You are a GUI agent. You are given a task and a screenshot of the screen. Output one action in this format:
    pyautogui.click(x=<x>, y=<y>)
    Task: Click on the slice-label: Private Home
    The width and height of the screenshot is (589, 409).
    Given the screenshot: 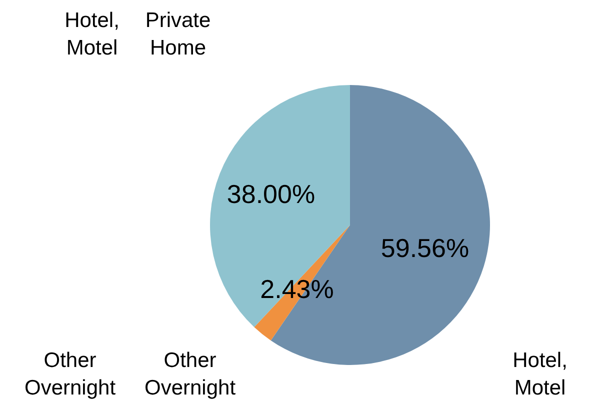 What is the action you would take?
    pyautogui.click(x=178, y=34)
    